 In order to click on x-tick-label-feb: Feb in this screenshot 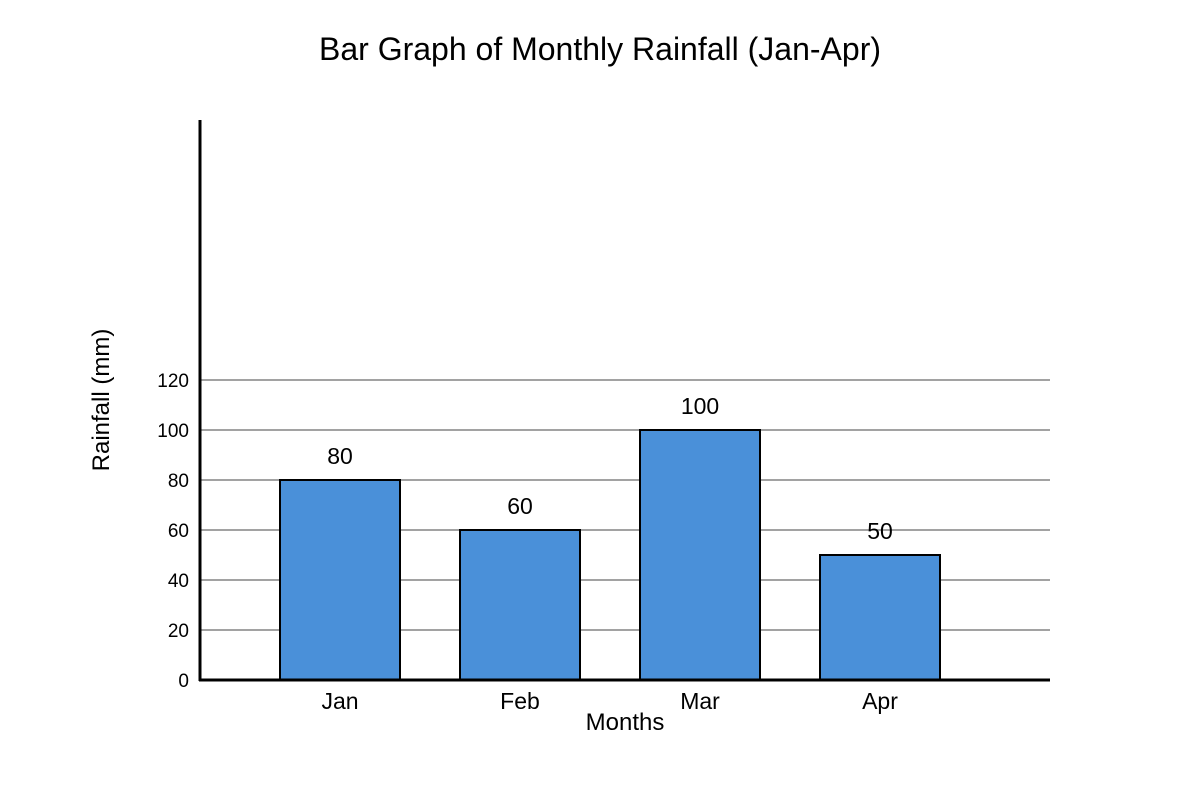, I will do `click(520, 701)`.